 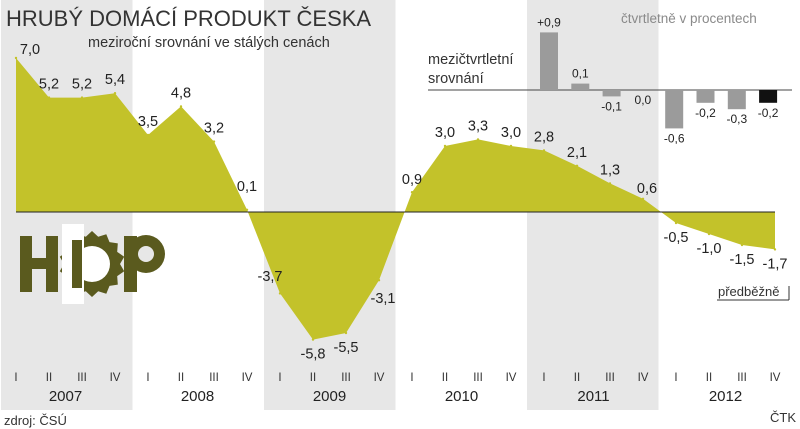 What do you see at coordinates (478, 126) in the screenshot?
I see `value-label: 3,3` at bounding box center [478, 126].